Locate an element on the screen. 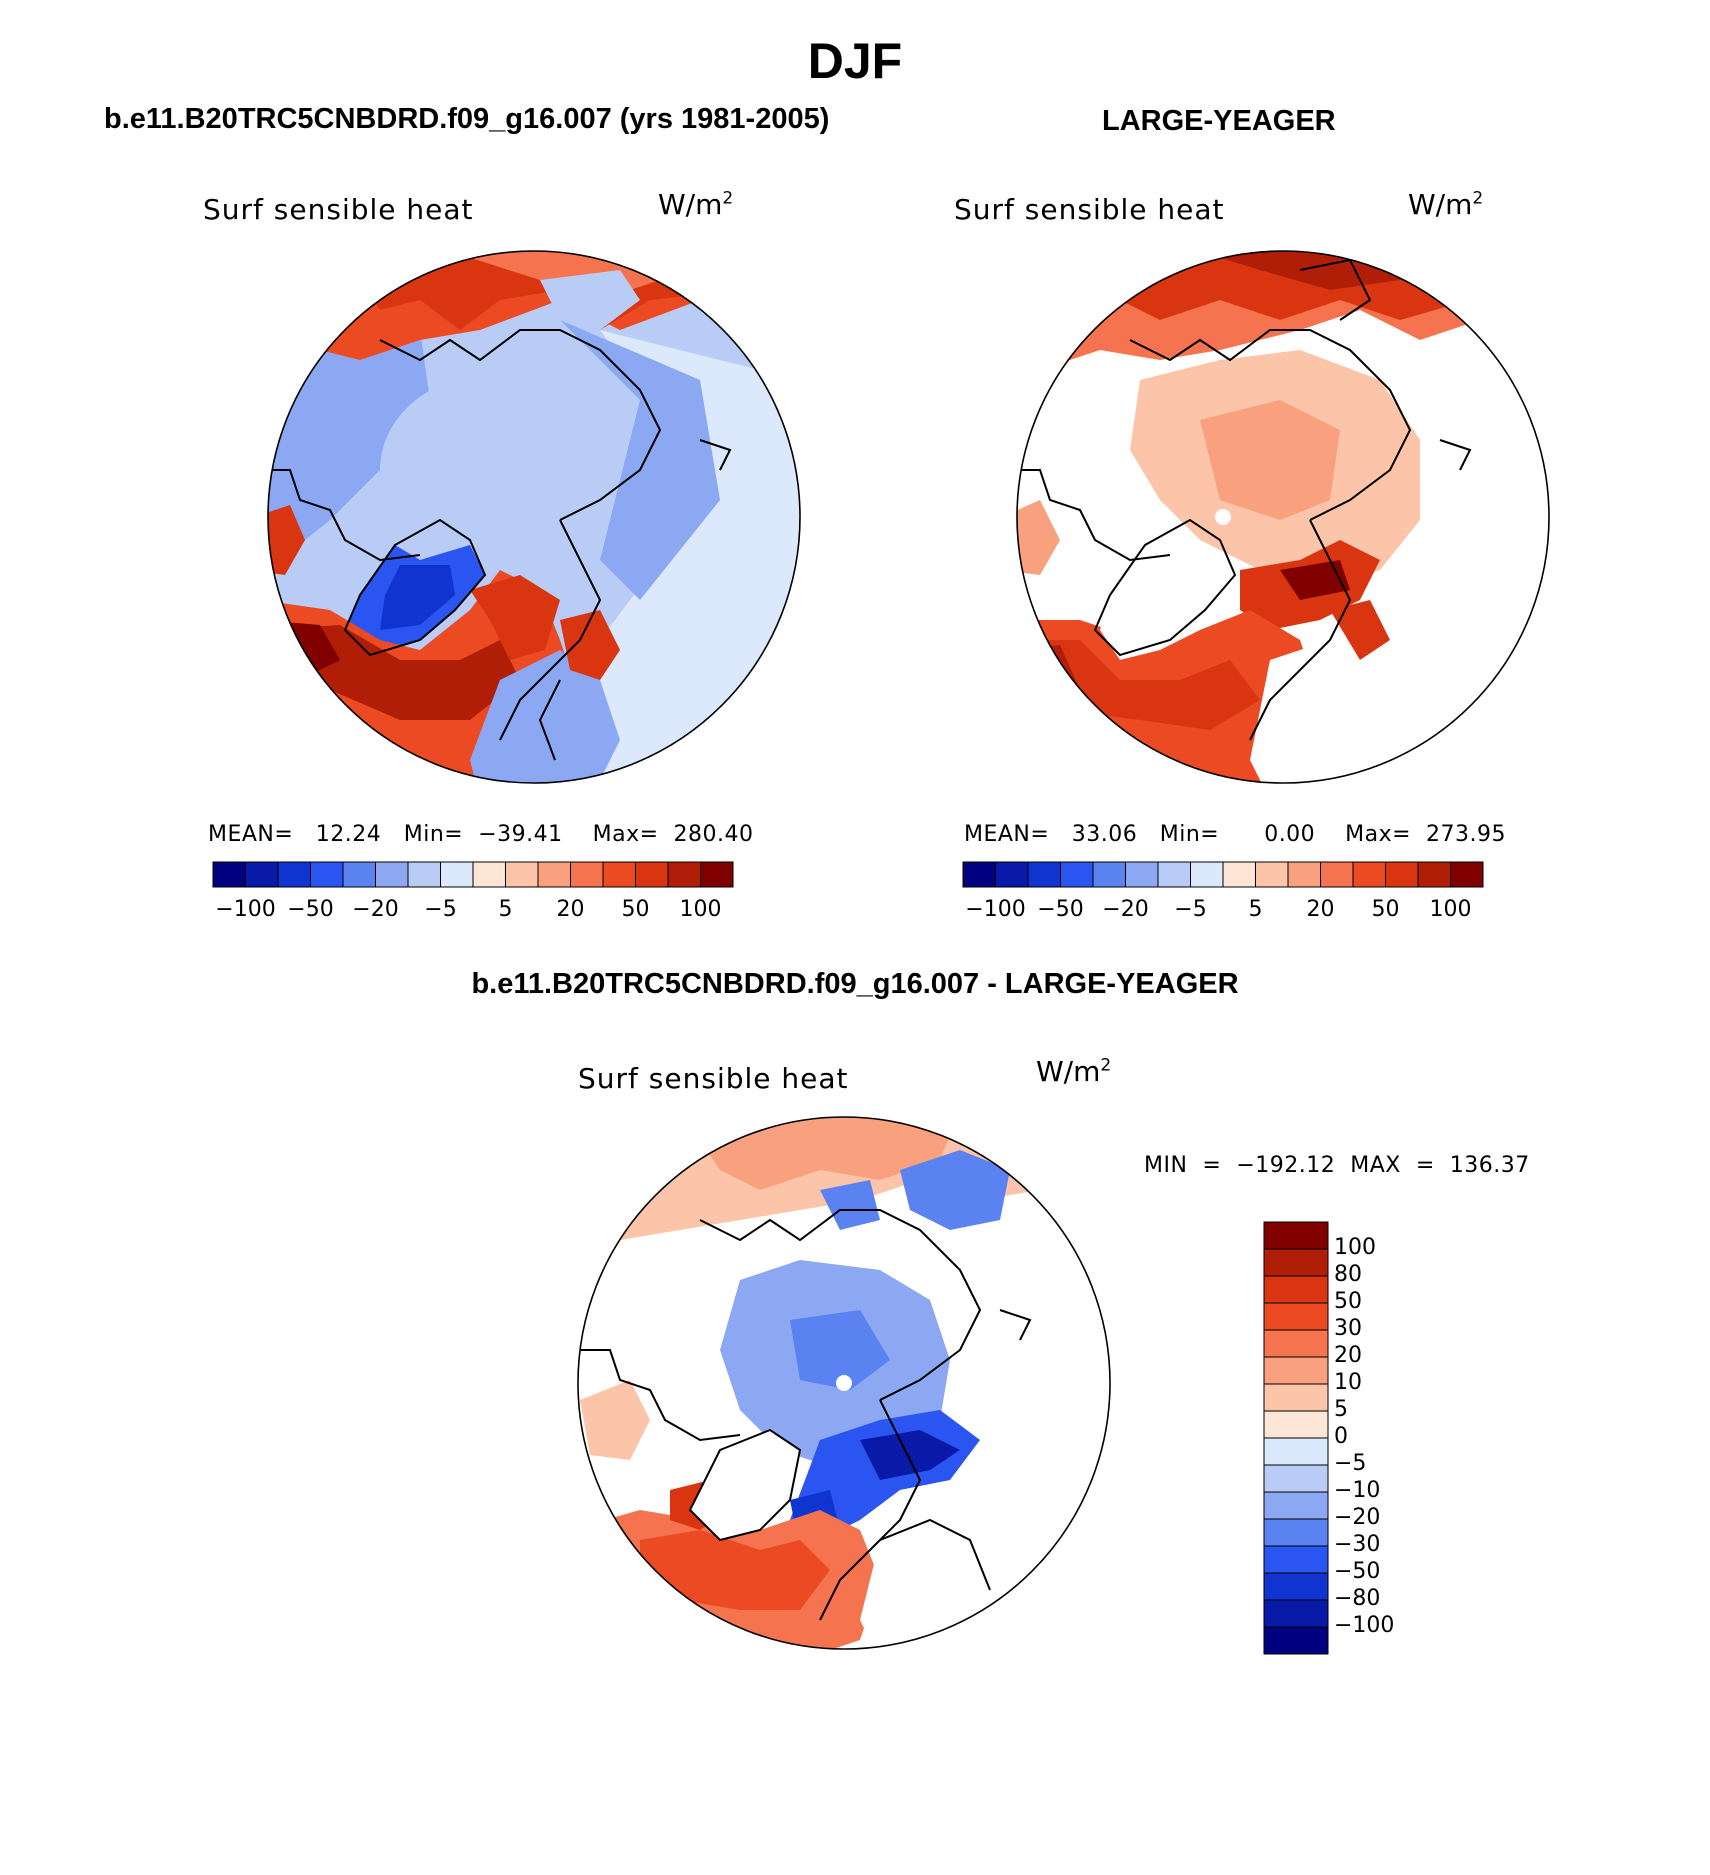  diff-colorbar-label: 20 is located at coordinates (1348, 1355).